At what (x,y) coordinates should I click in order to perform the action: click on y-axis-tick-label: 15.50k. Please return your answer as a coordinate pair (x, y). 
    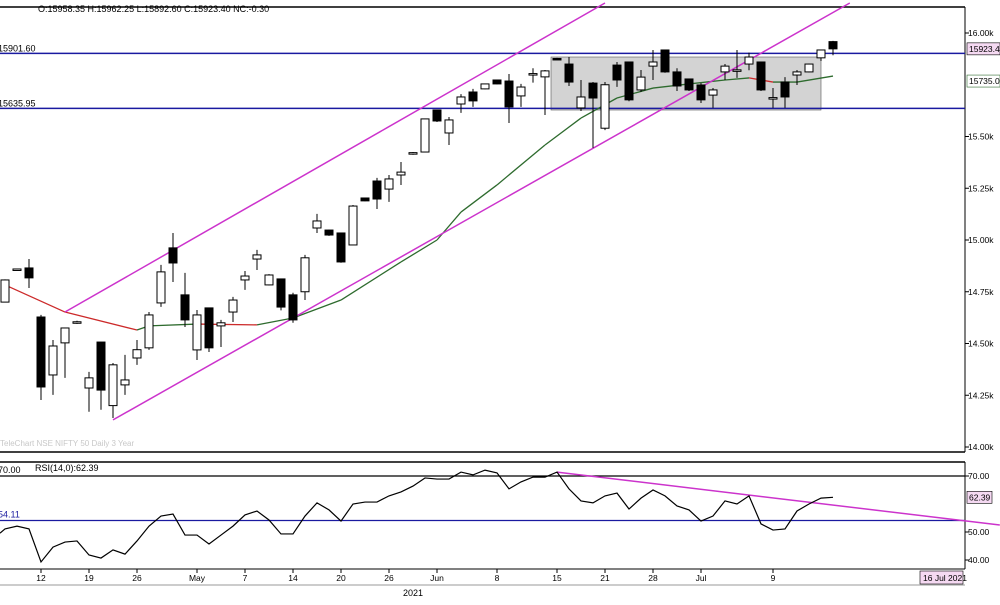
    Looking at the image, I should click on (981, 137).